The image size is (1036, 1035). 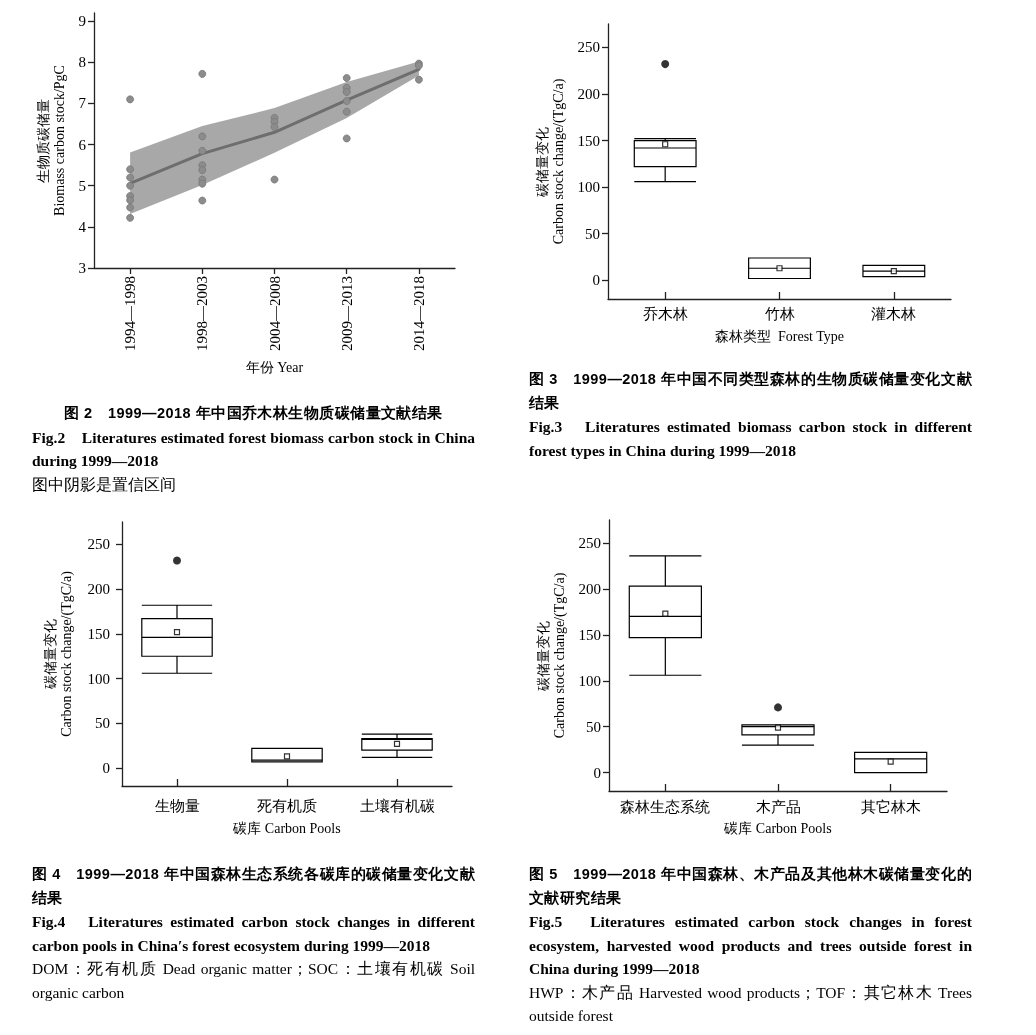 What do you see at coordinates (82, 21) in the screenshot?
I see `y-tick-label: 9` at bounding box center [82, 21].